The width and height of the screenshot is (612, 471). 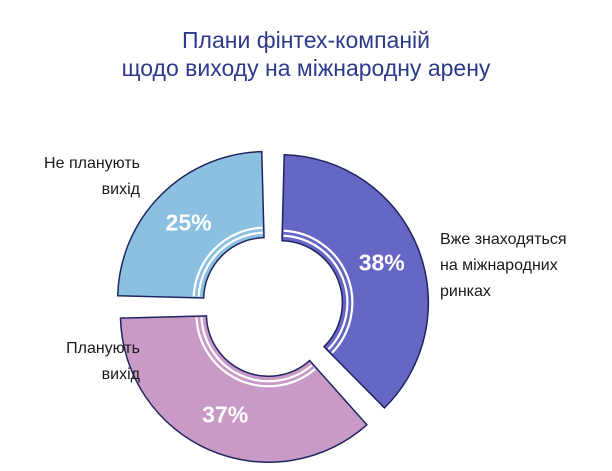 What do you see at coordinates (92, 163) in the screenshot?
I see `slice-category-label-line: Не планують` at bounding box center [92, 163].